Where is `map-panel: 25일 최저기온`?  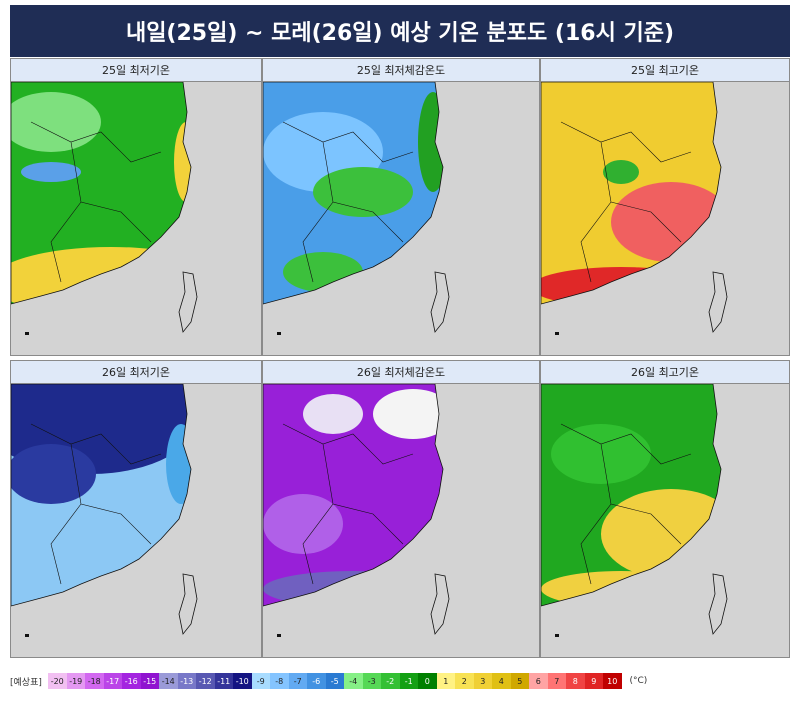 map-panel: 25일 최저기온 is located at coordinates (136, 207).